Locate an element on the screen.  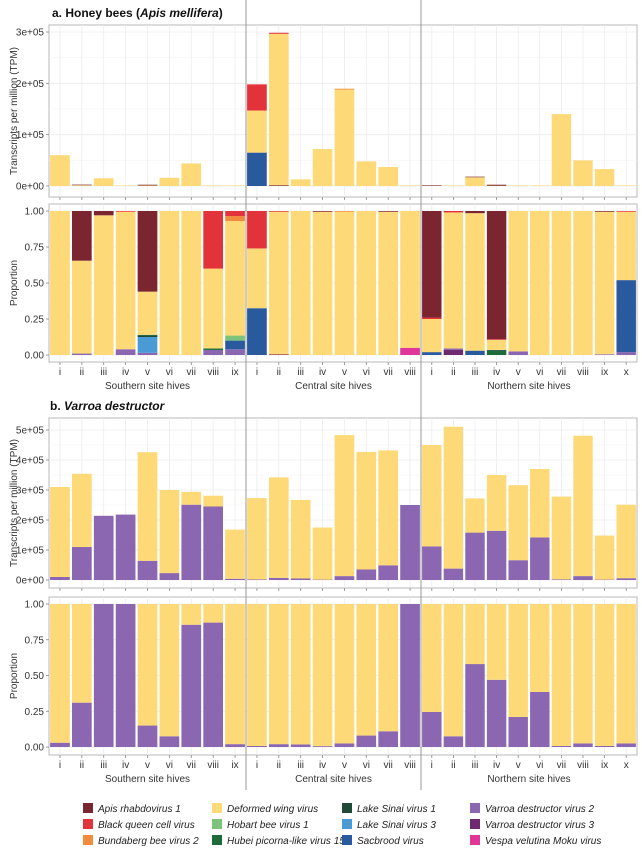
x-tick-label: iii is located at coordinates (475, 372).